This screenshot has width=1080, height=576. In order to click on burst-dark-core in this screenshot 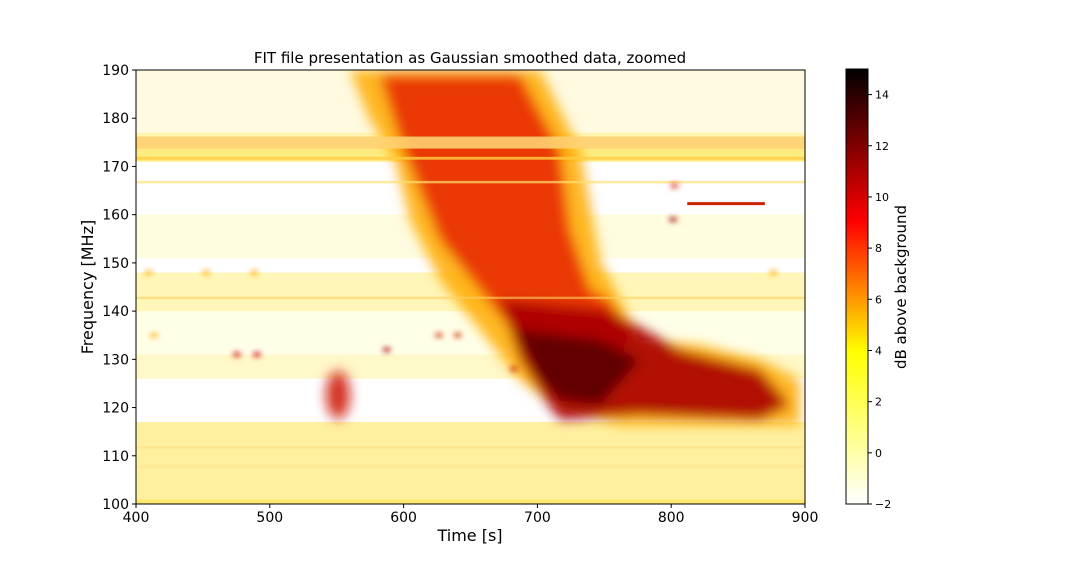, I will do `click(577, 367)`.